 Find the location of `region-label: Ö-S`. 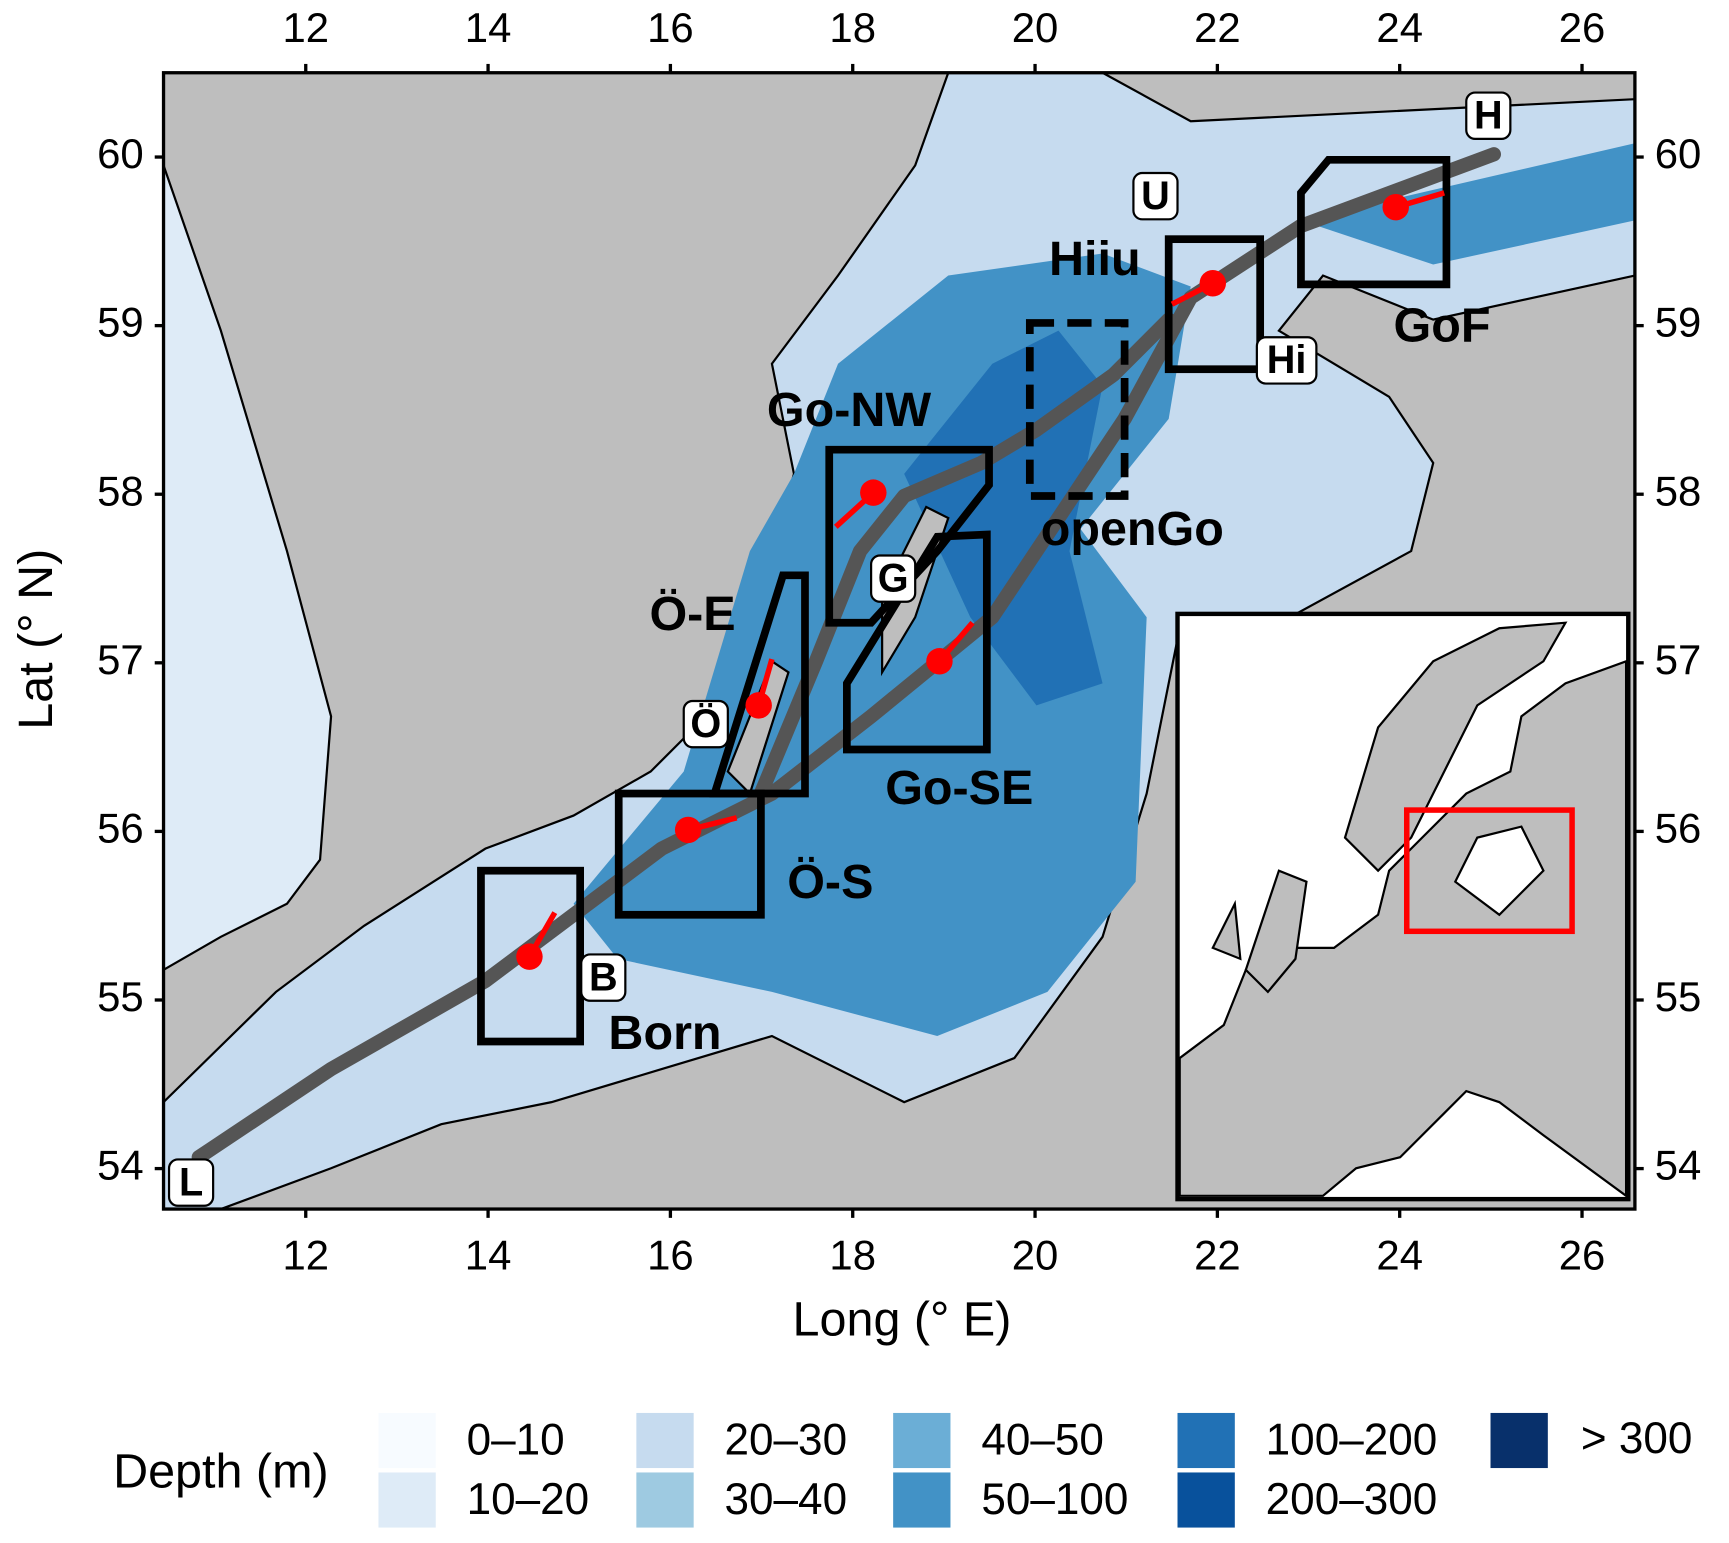

region-label: Ö-S is located at coordinates (830, 882).